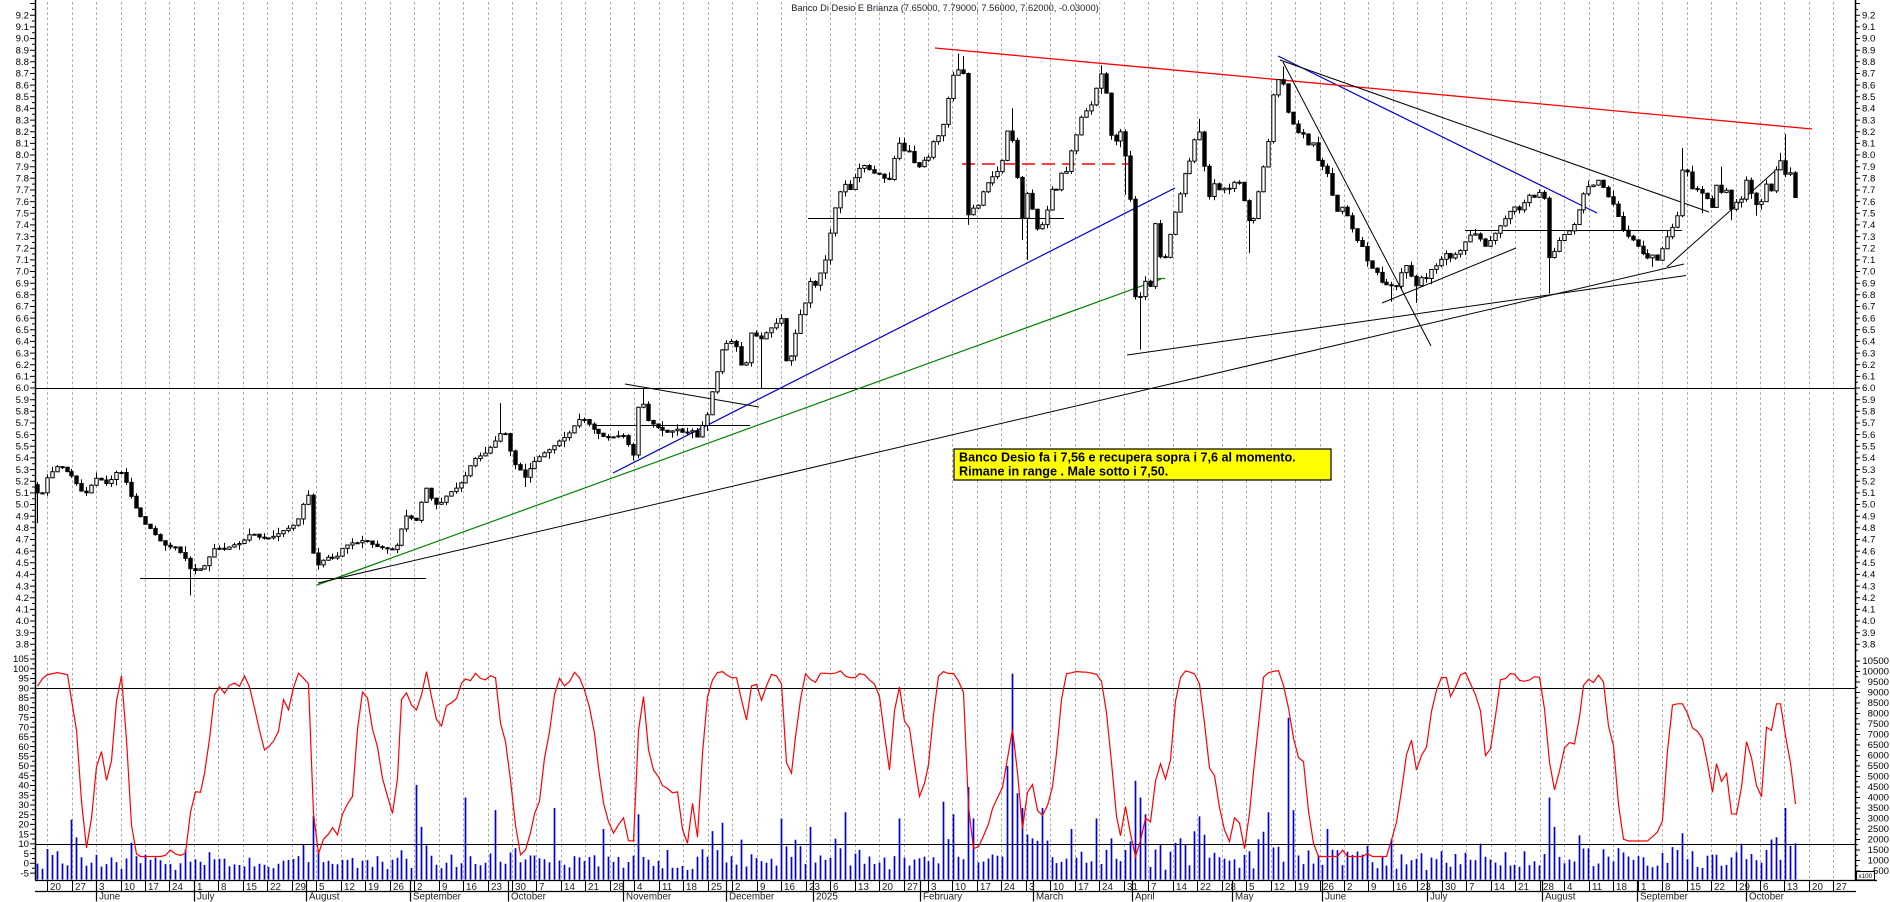 Image resolution: width=1890 pixels, height=902 pixels. I want to click on svg-text: 13, so click(863, 887).